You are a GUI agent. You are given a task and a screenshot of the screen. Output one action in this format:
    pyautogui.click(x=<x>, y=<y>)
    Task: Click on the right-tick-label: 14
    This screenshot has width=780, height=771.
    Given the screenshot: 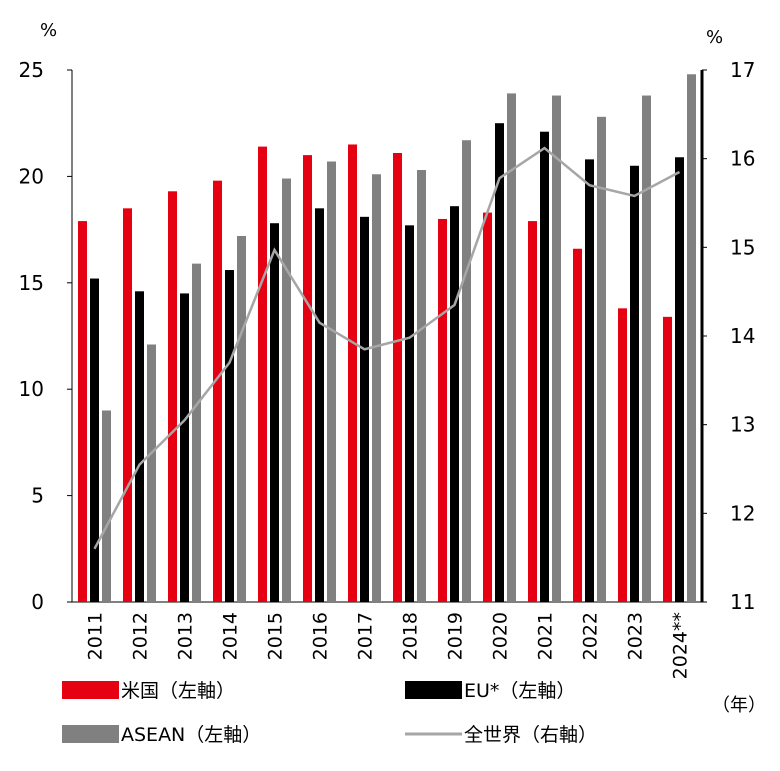 What is the action you would take?
    pyautogui.click(x=742, y=336)
    